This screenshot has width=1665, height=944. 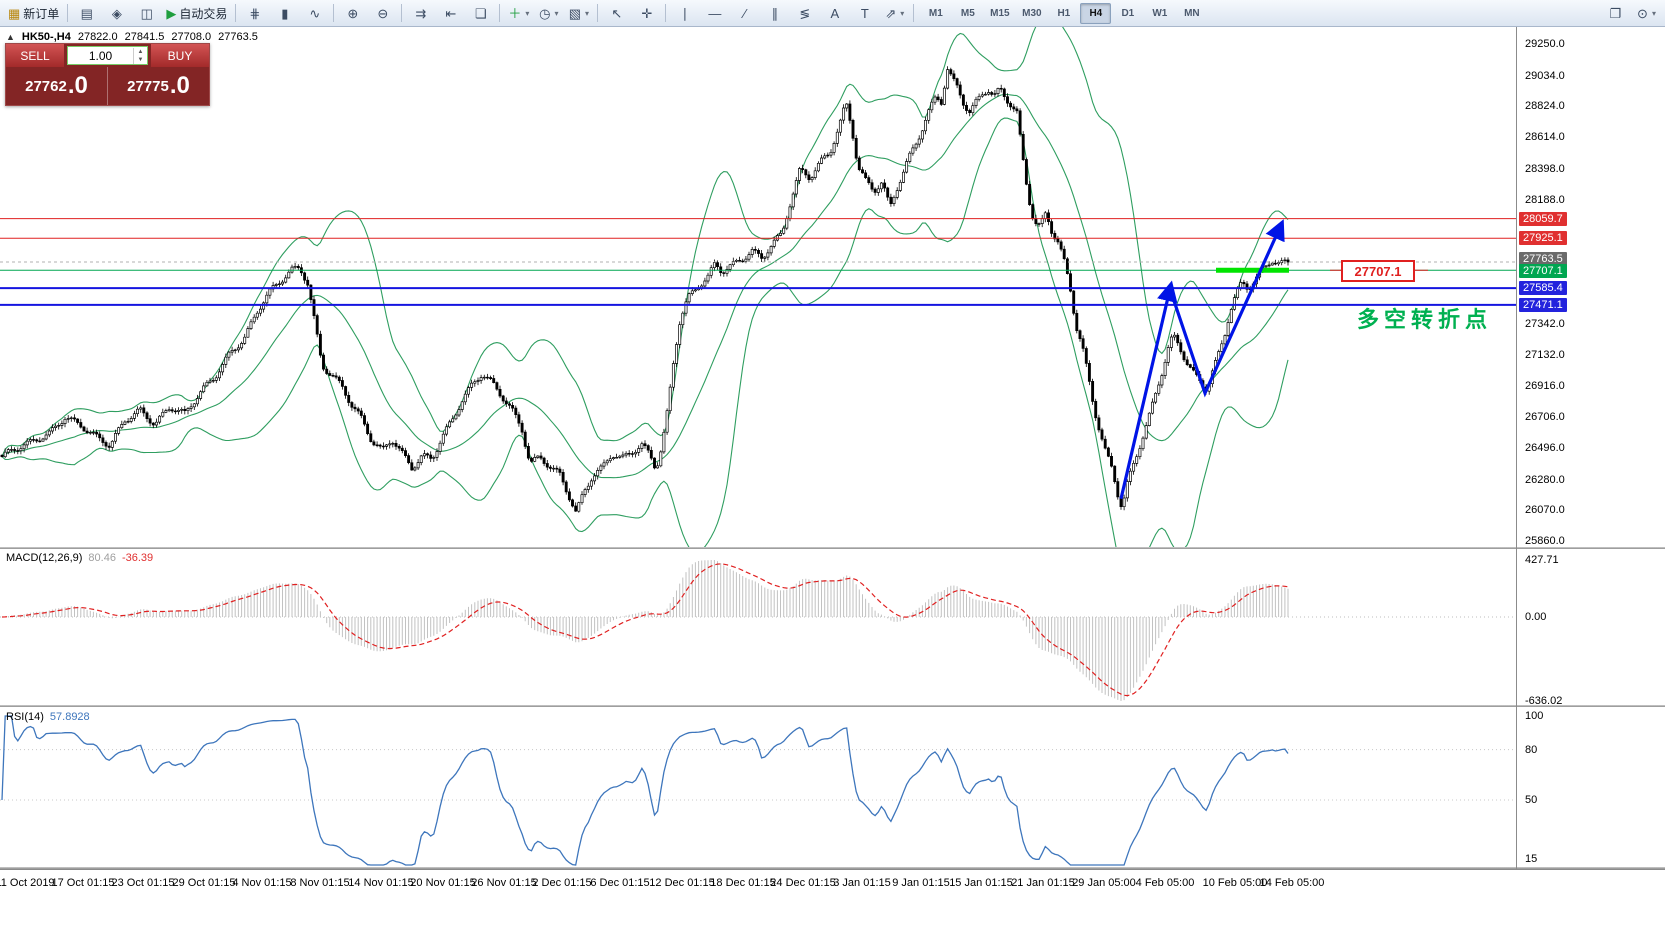 I want to click on time-axis-label: 6 Dec 01:15, so click(x=620, y=883).